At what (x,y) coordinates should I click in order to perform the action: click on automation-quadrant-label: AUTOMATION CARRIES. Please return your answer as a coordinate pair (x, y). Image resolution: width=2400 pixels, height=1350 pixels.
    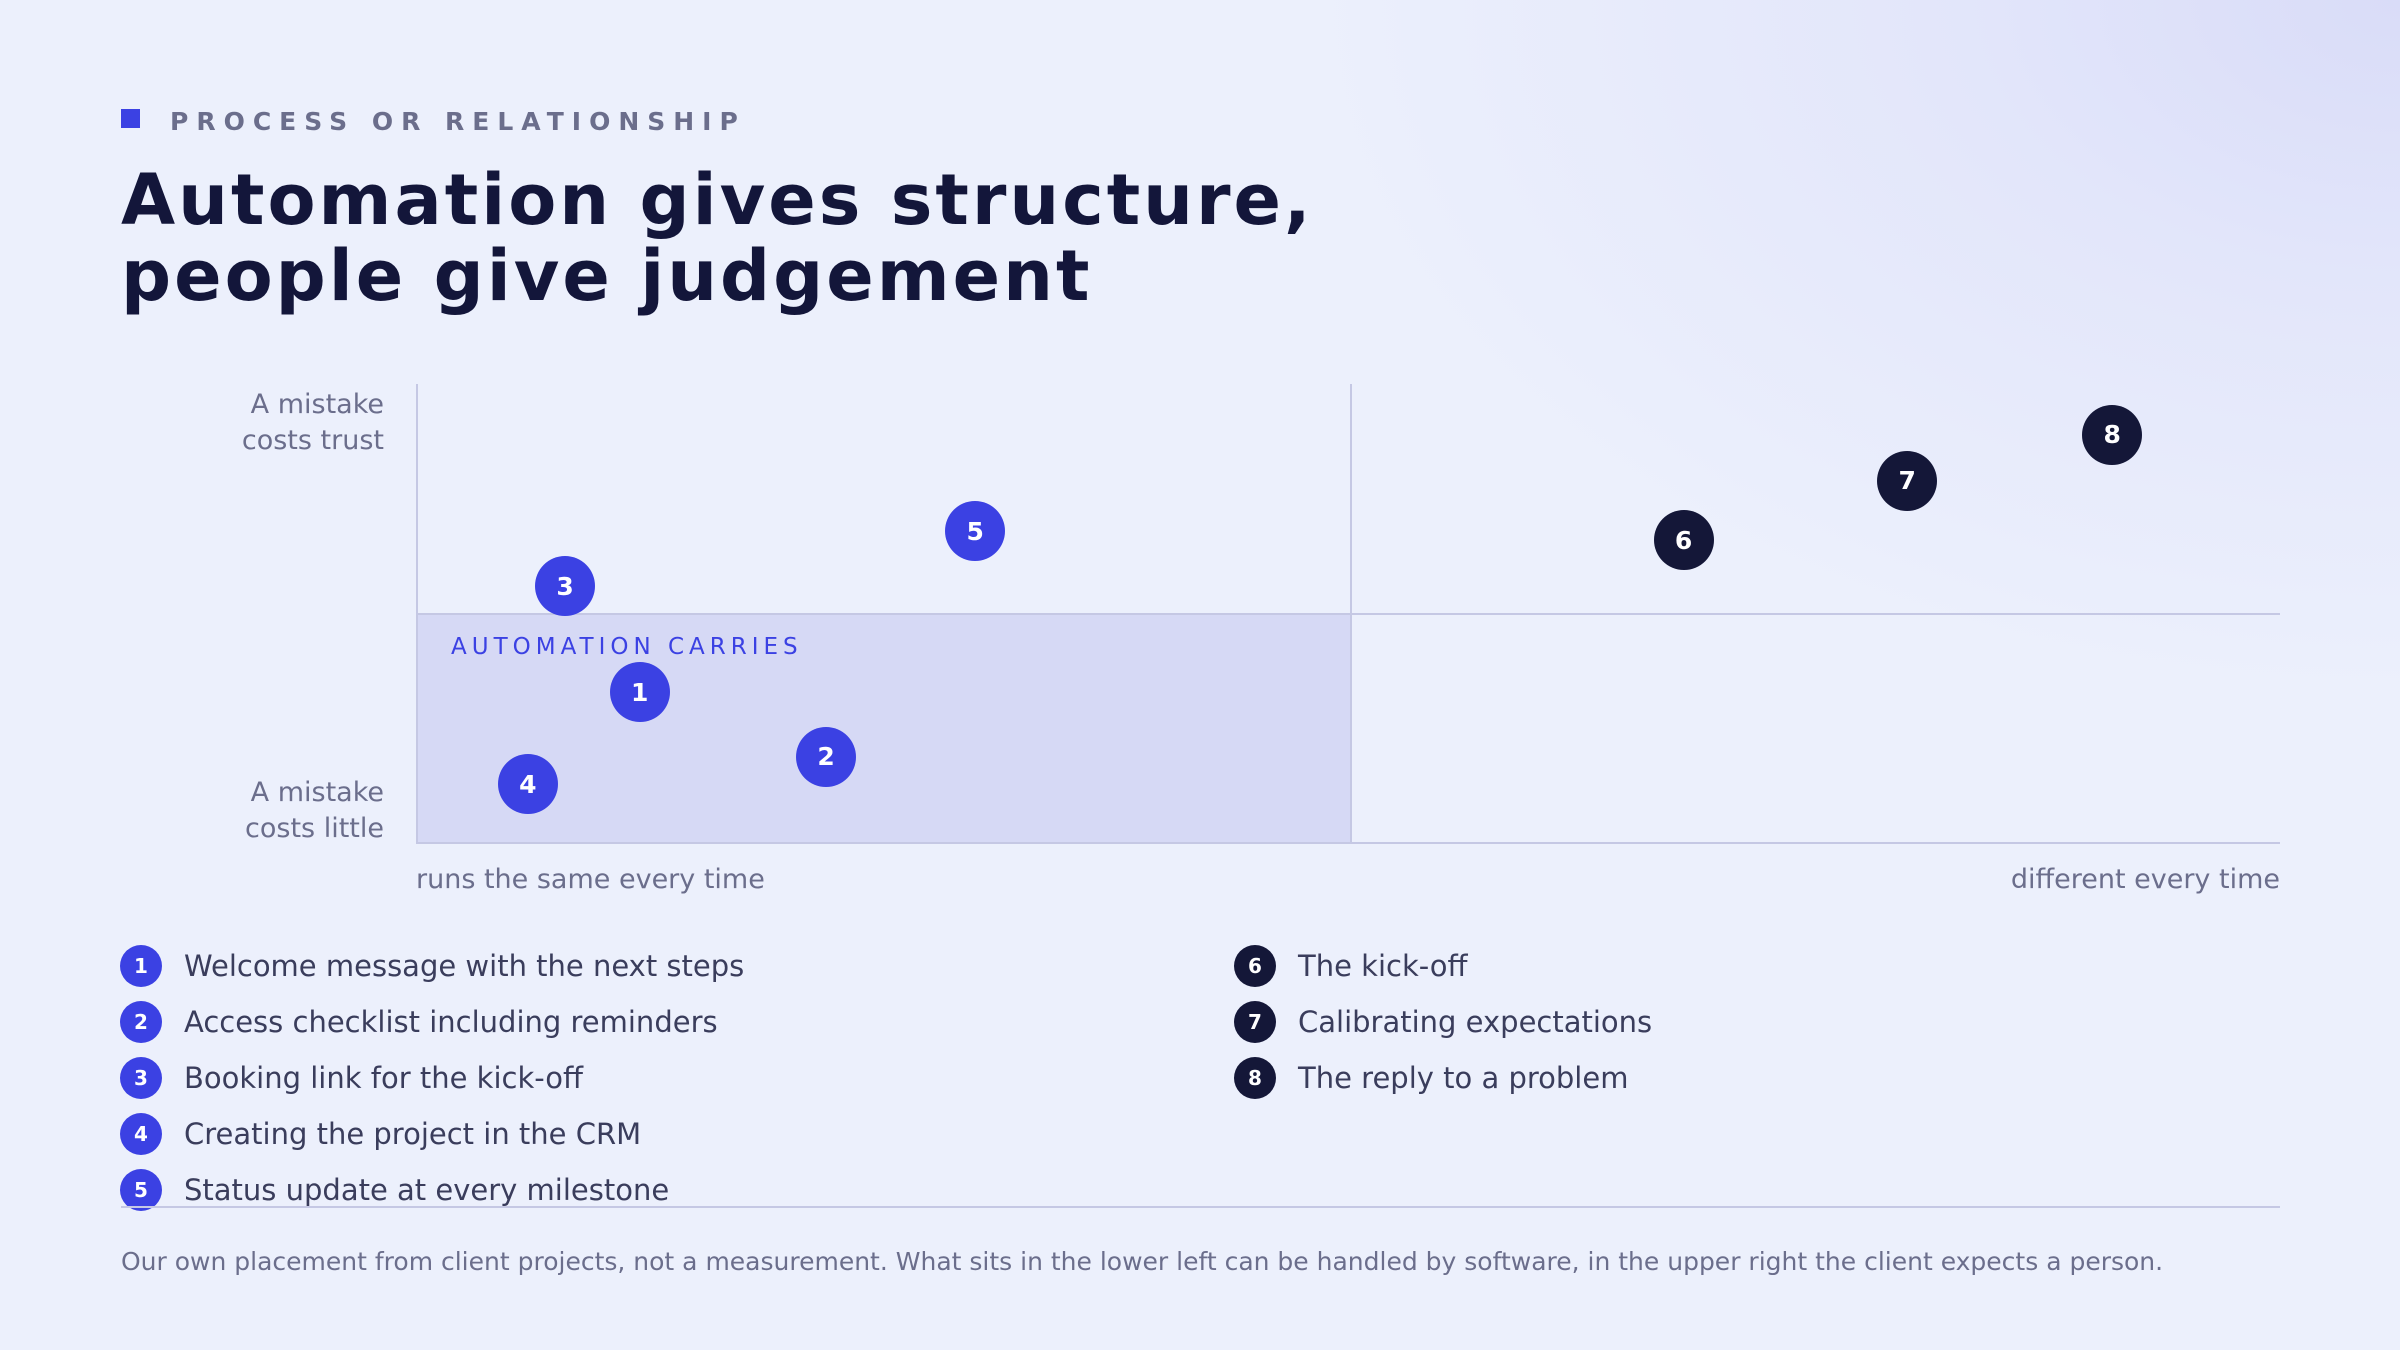
    Looking at the image, I should click on (627, 647).